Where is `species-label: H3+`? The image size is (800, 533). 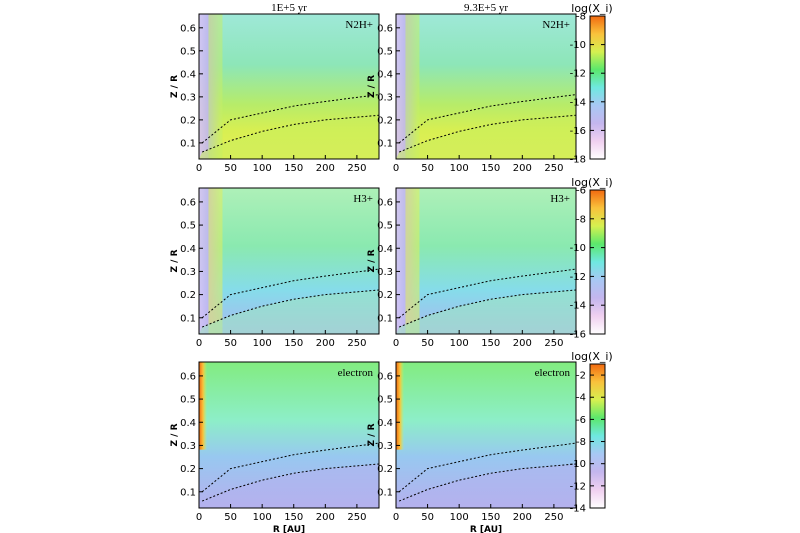 species-label: H3+ is located at coordinates (560, 199).